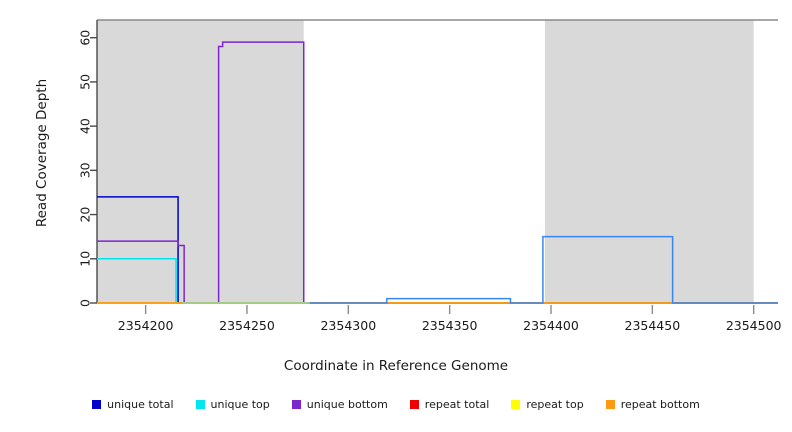 The height and width of the screenshot is (432, 792). What do you see at coordinates (25, 155) in the screenshot?
I see `y-axis-label-container: Read Coverage Depth` at bounding box center [25, 155].